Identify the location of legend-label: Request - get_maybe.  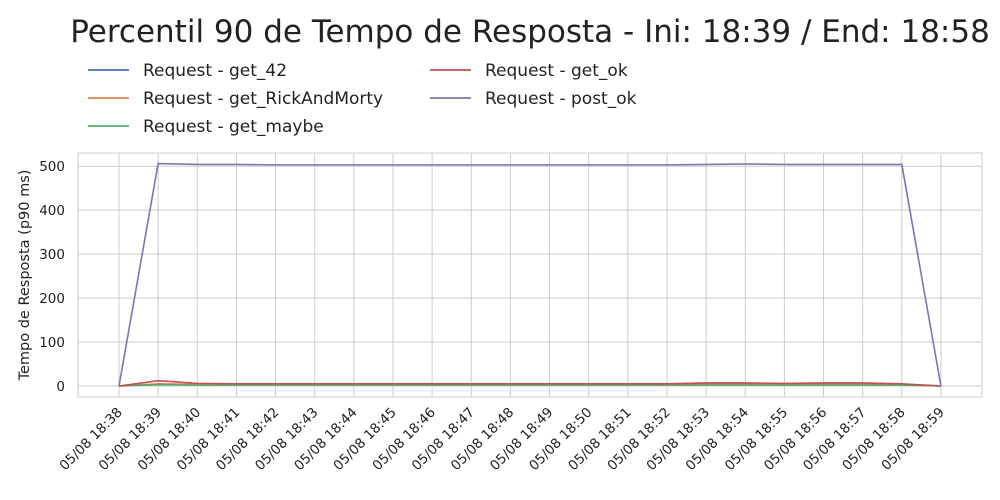
(233, 127).